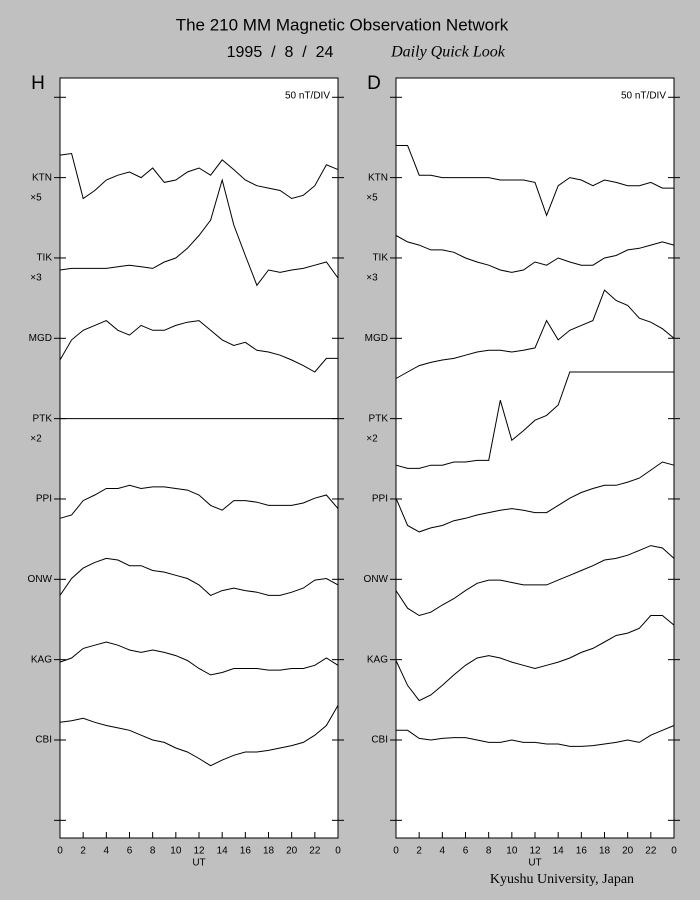 Image resolution: width=700 pixels, height=900 pixels. Describe the element at coordinates (38, 83) in the screenshot. I see `panel-title: H` at that location.